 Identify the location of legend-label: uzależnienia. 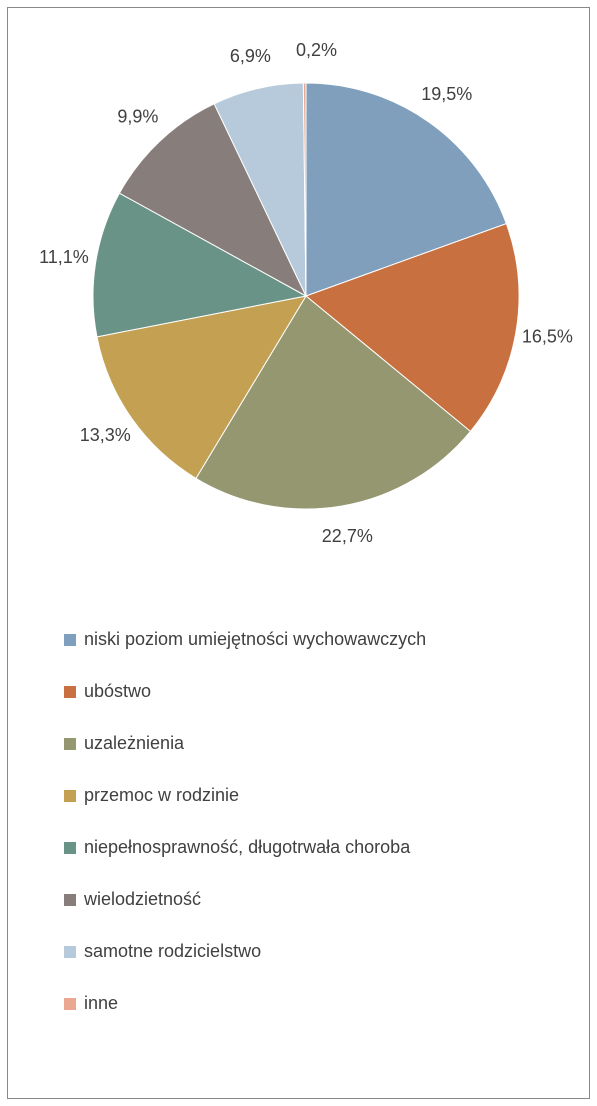
(134, 743).